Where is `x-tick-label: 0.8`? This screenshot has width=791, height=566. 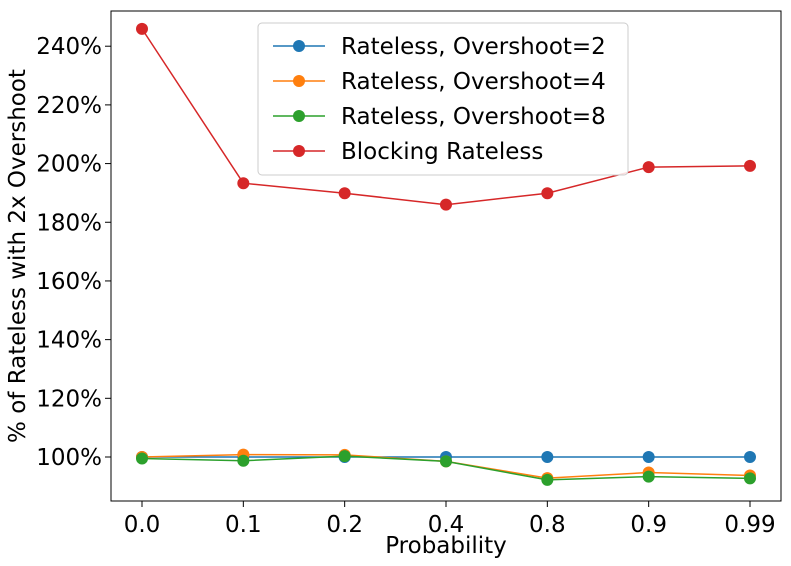
x-tick-label: 0.8 is located at coordinates (547, 525).